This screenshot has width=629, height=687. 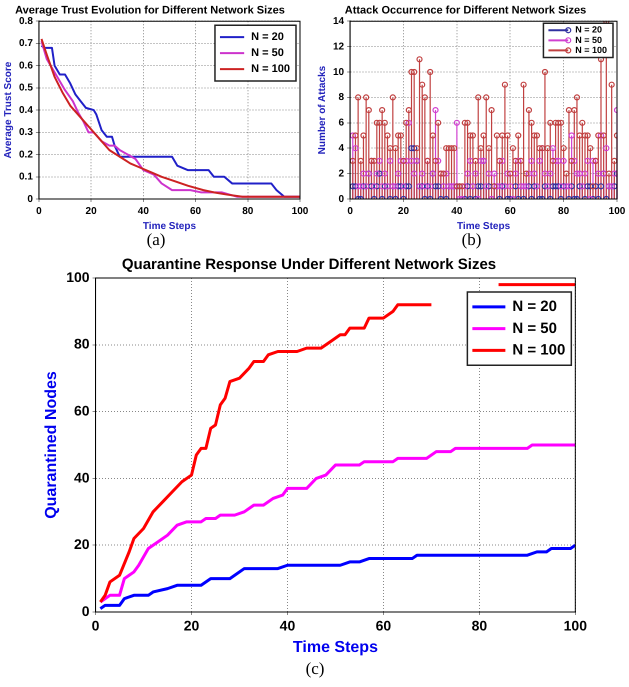 What do you see at coordinates (26, 154) in the screenshot?
I see `y-tick-label: 0.2` at bounding box center [26, 154].